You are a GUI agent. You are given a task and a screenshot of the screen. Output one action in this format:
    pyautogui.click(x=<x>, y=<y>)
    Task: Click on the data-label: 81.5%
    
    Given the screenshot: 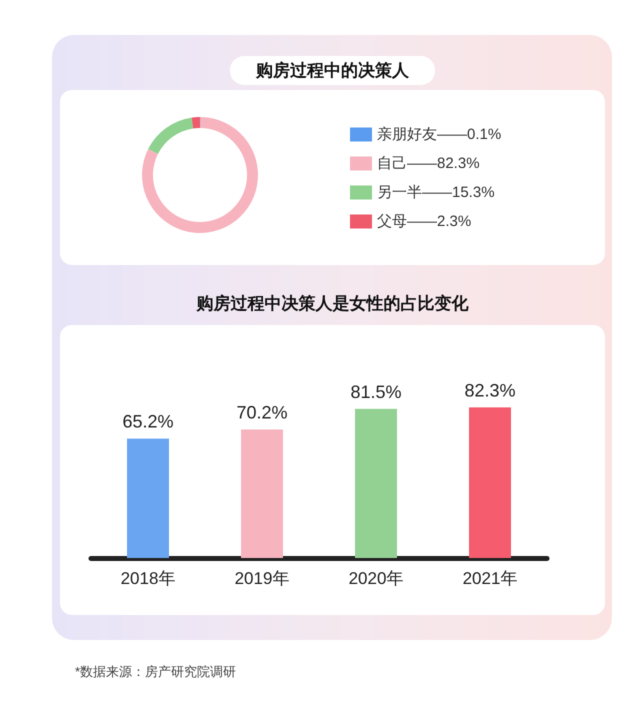 What is the action you would take?
    pyautogui.click(x=376, y=392)
    